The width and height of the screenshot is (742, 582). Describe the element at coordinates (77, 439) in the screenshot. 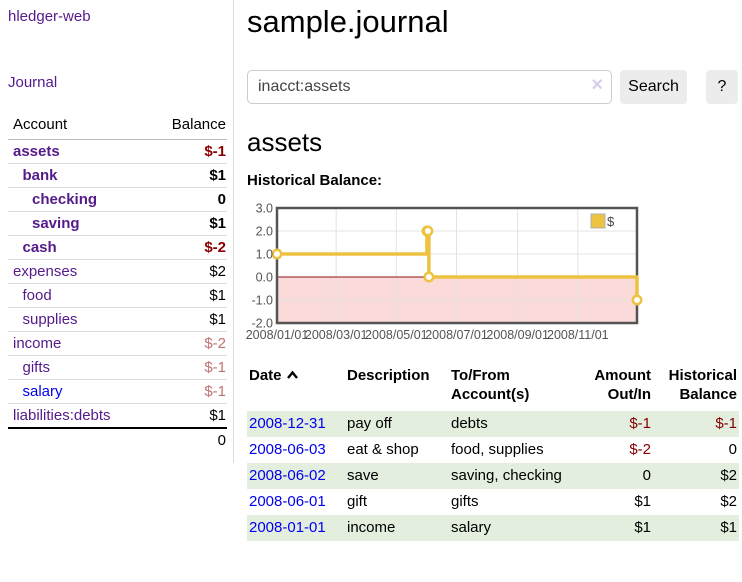

I see `spacer` at that location.